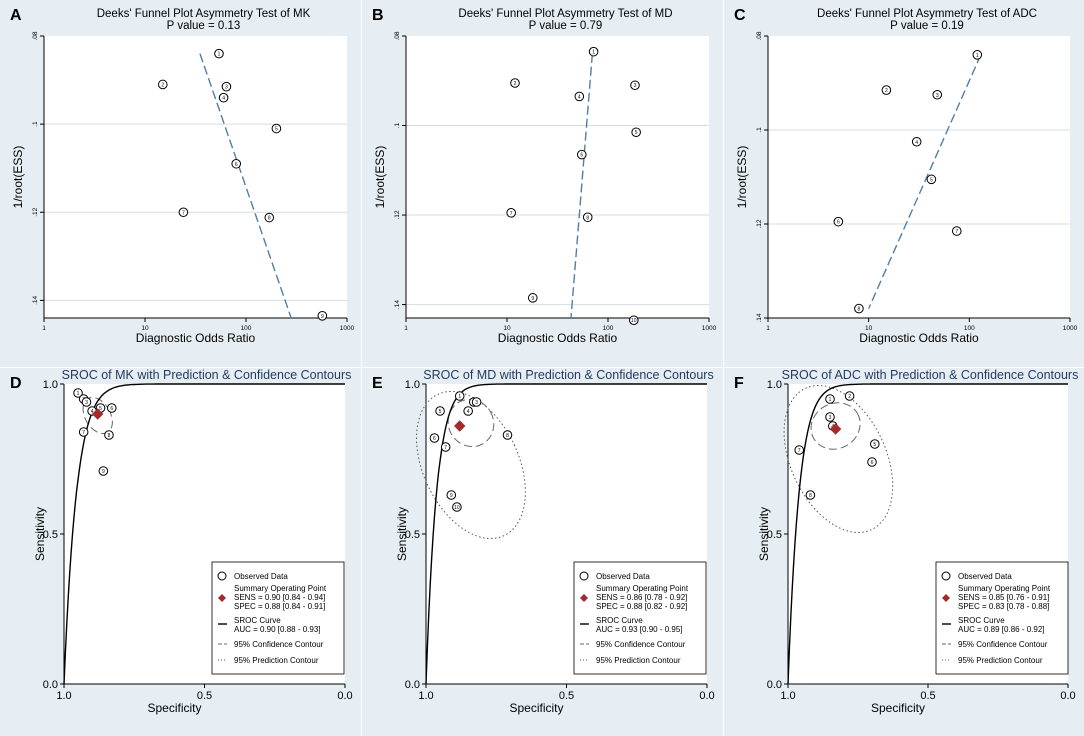  Describe the element at coordinates (927, 26) in the screenshot. I see `pvalue-text: P value = 0.19` at that location.